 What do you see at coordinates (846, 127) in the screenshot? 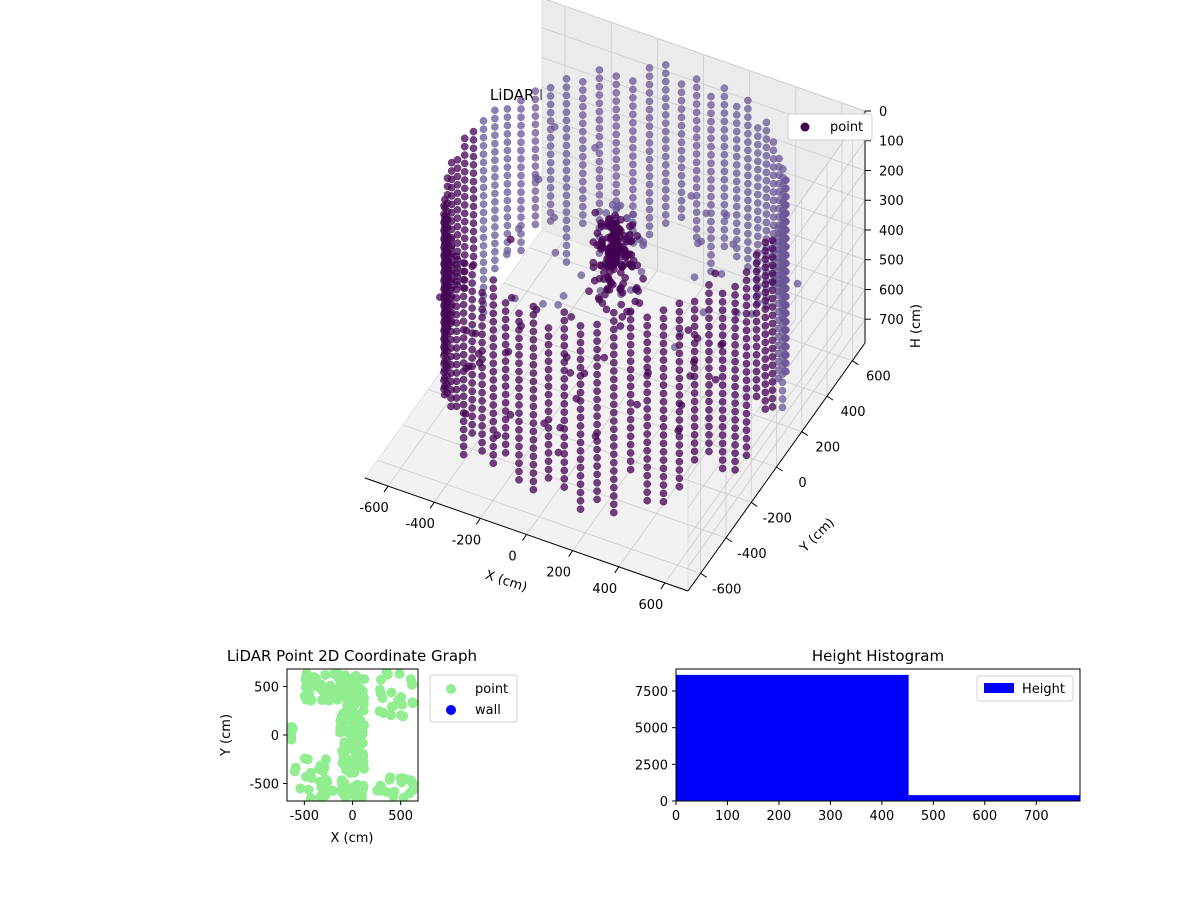
I see `chart-3d-legend-label: point` at bounding box center [846, 127].